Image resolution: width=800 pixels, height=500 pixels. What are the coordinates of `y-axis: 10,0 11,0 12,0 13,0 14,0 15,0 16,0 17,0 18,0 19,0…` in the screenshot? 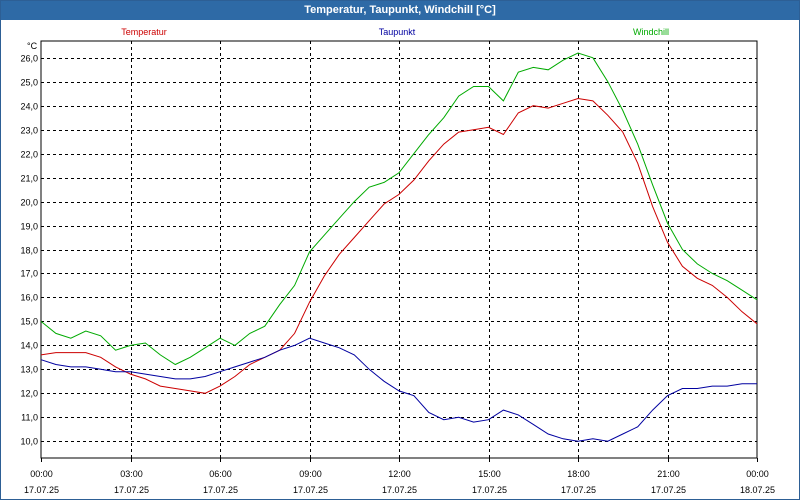 It's located at (29, 244).